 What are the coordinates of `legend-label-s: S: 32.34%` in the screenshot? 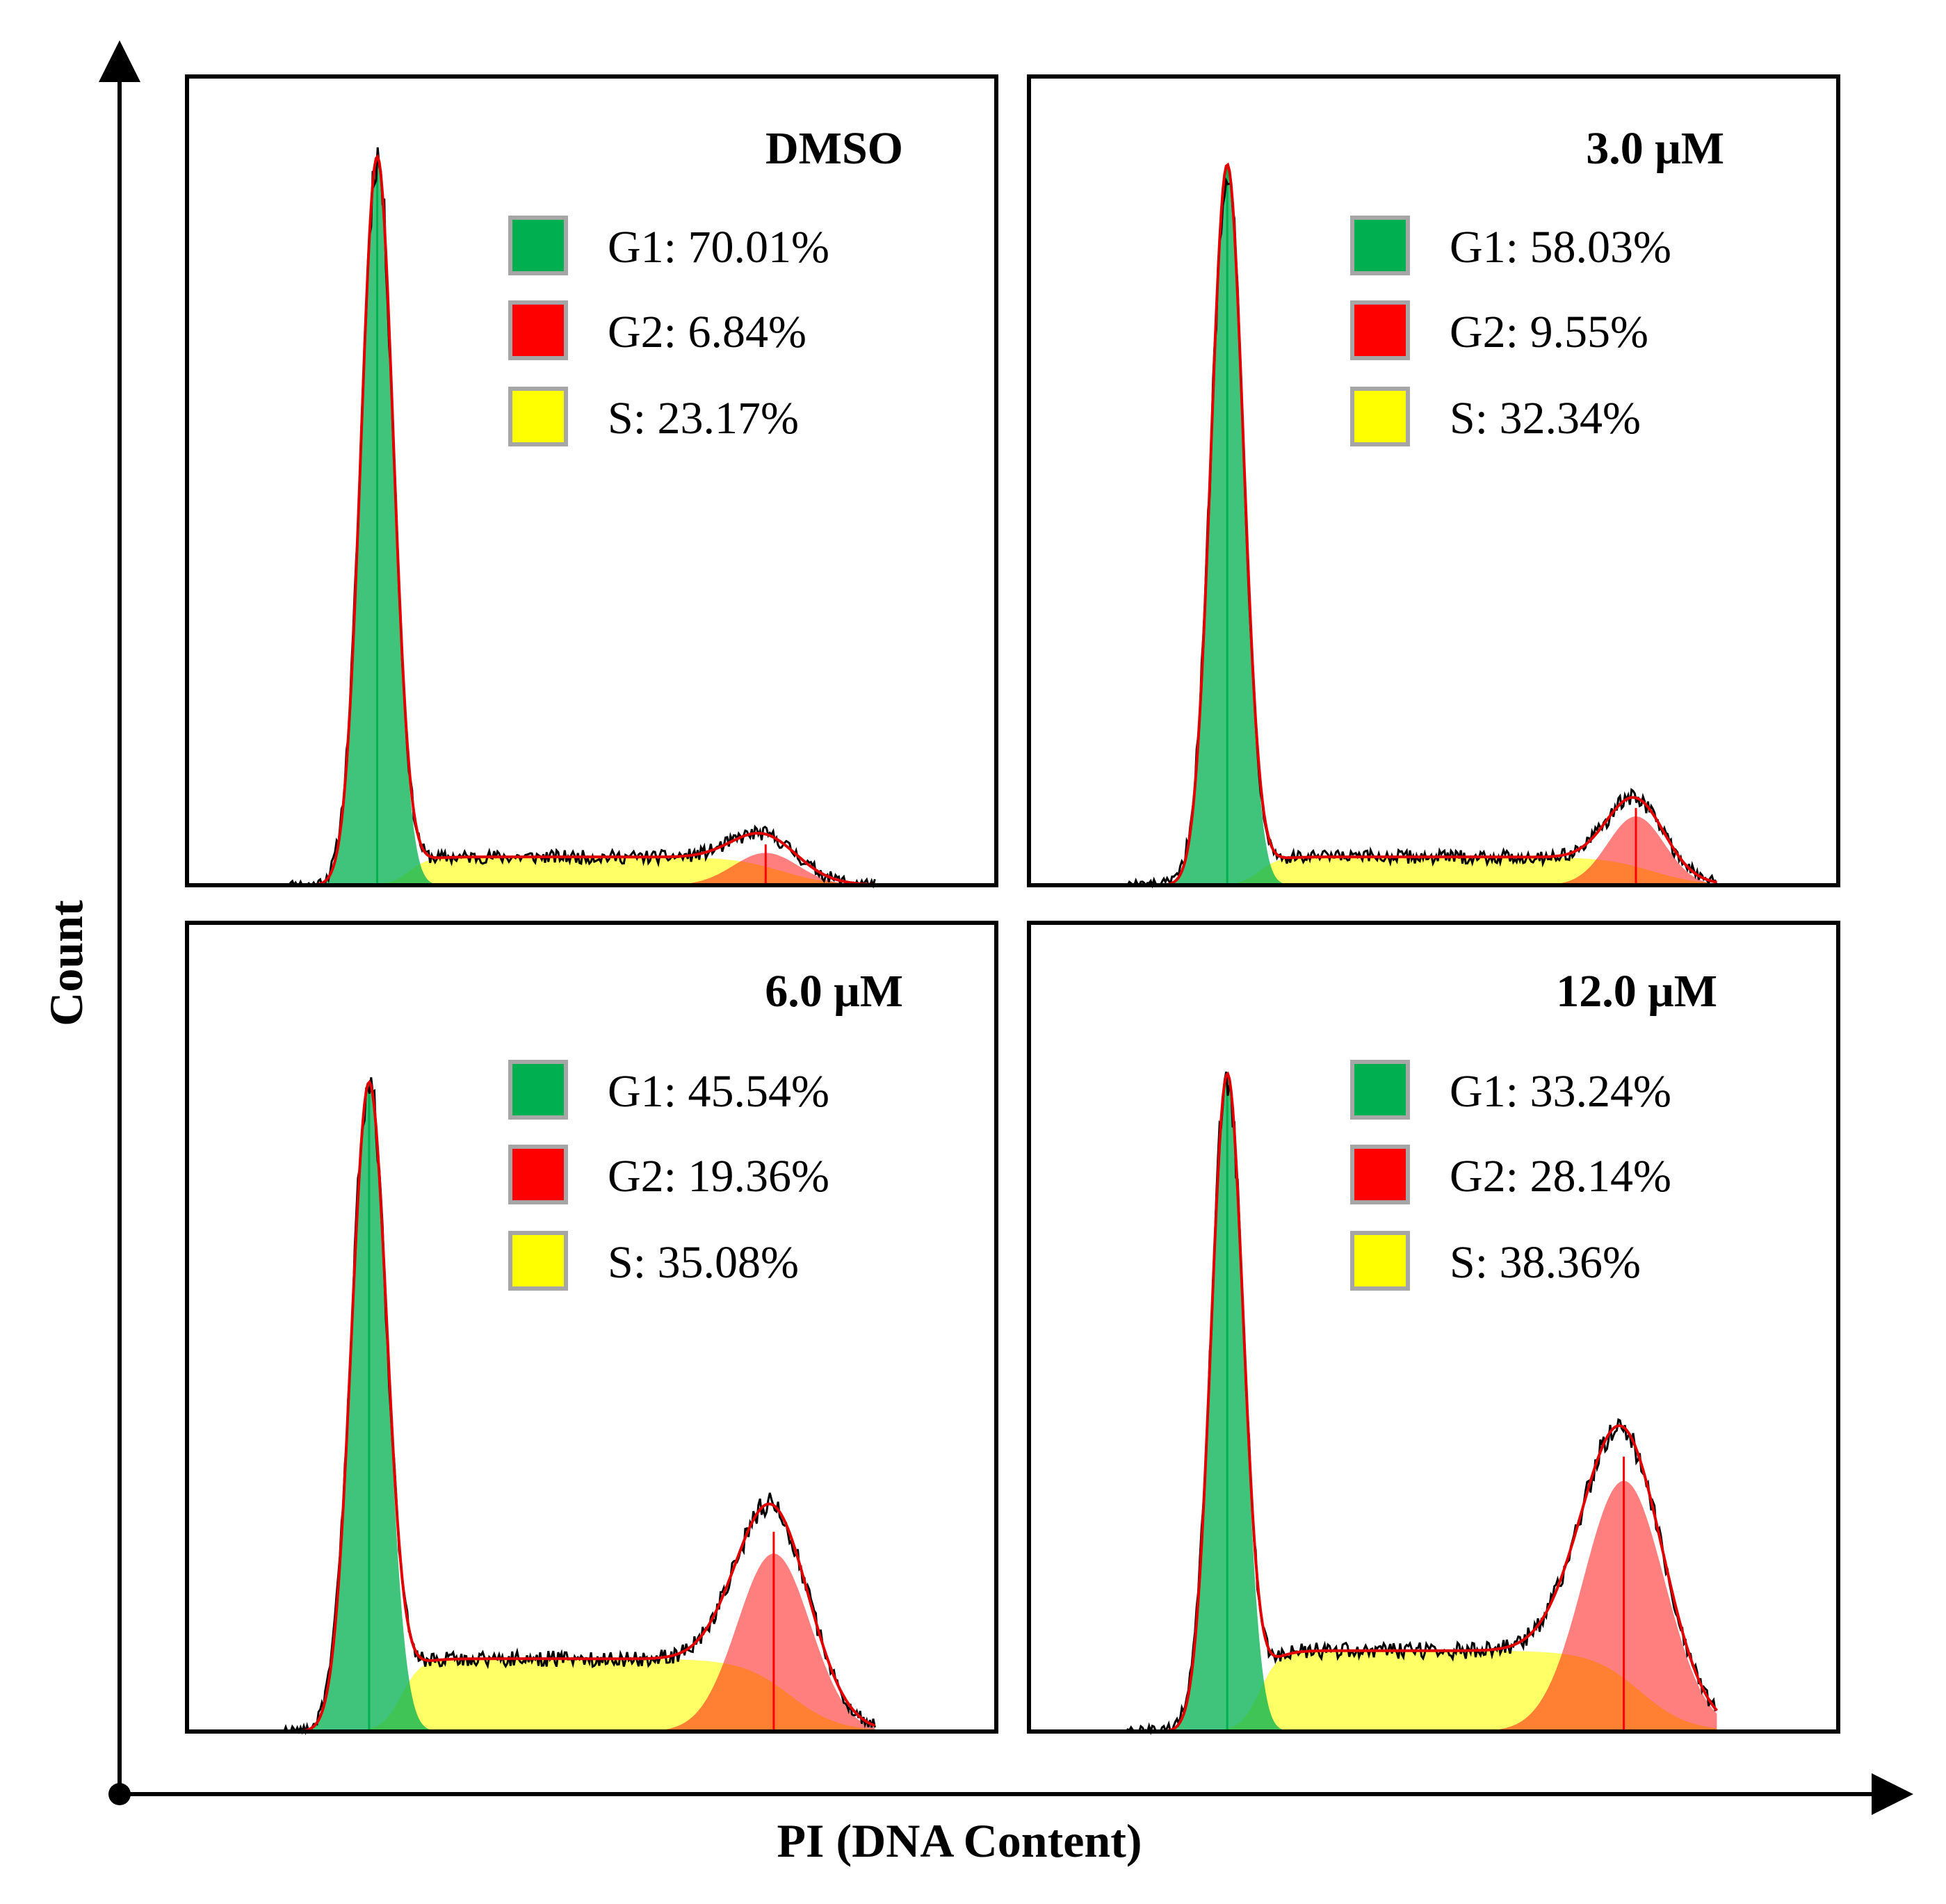 It's located at (1545, 418).